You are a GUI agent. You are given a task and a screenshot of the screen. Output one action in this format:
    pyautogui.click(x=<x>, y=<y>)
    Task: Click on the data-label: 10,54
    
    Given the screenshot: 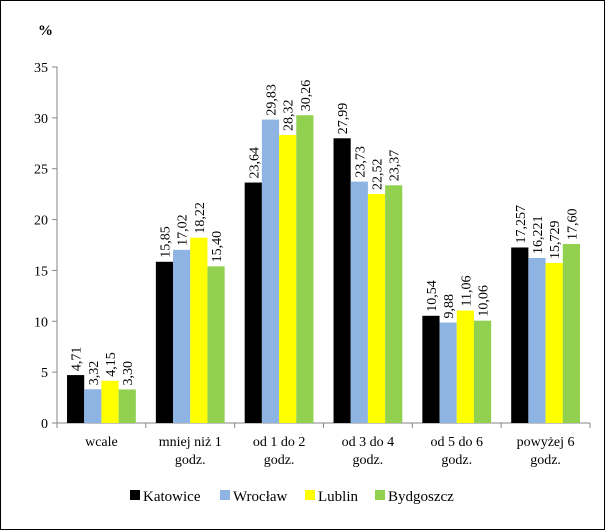 What is the action you would take?
    pyautogui.click(x=432, y=296)
    